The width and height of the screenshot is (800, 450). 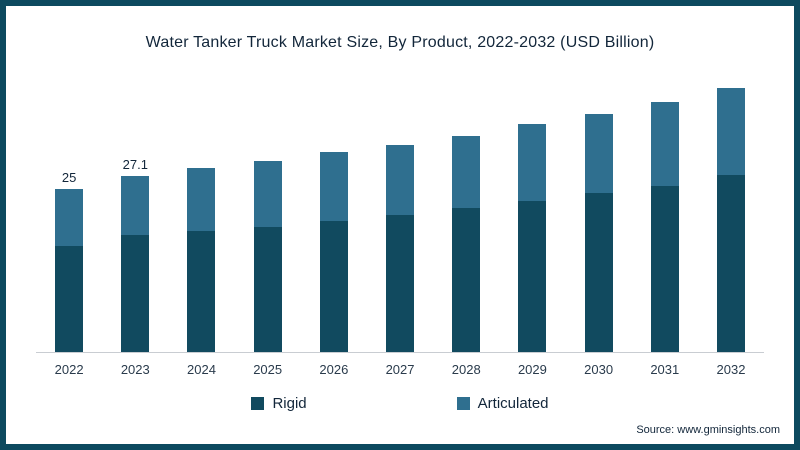 I want to click on legend-item-rigid: Rigid, so click(x=279, y=403).